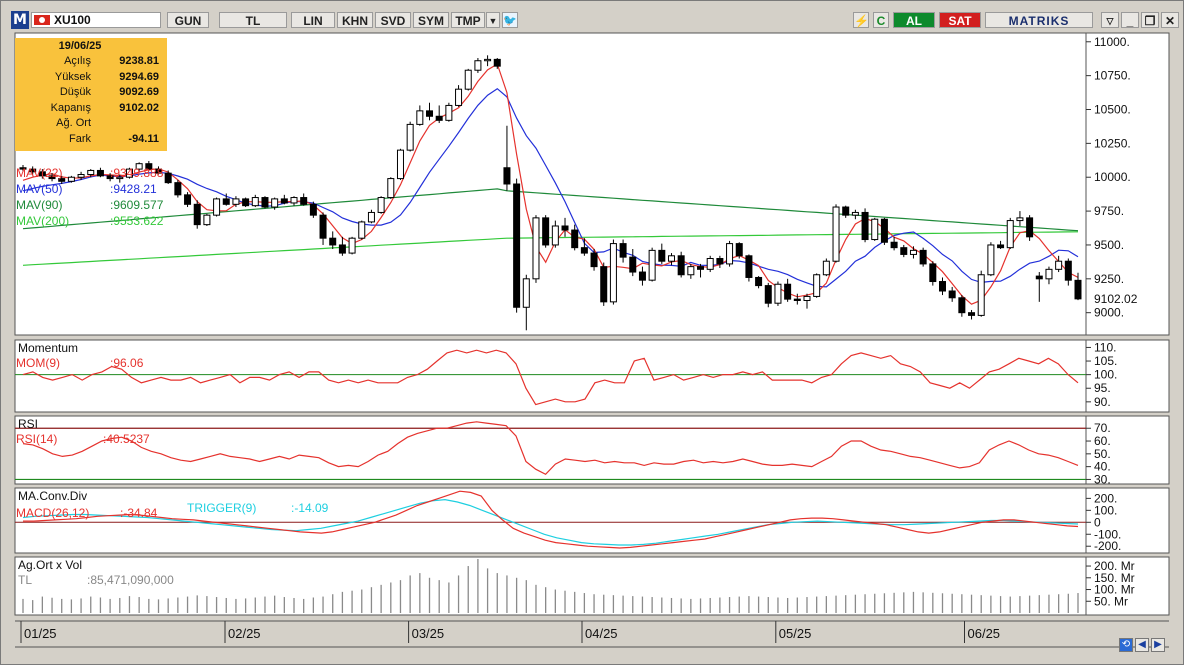 This screenshot has height=665, width=1184. I want to click on macd-trigger-label: TRIGGER(9), so click(221, 508).